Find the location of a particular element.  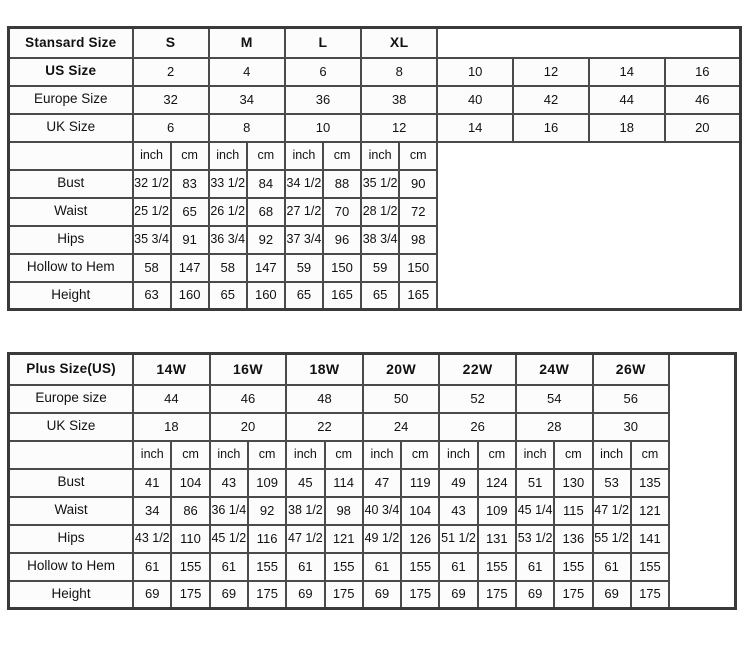

us-size-value: 16 is located at coordinates (702, 71).